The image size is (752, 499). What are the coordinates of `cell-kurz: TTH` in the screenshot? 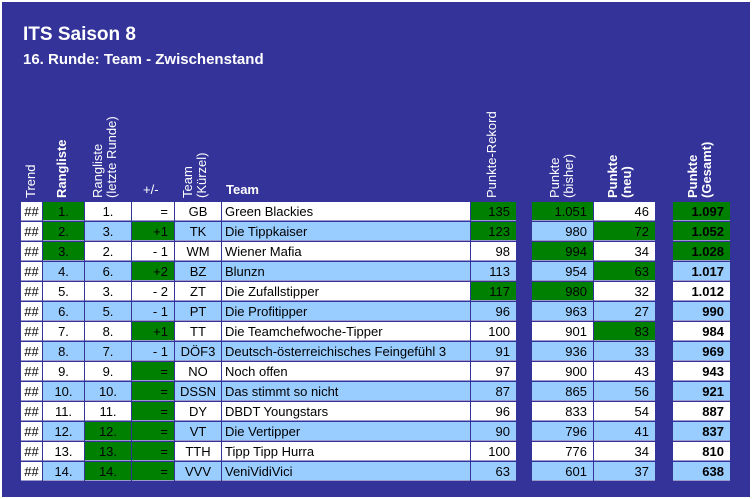 It's located at (198, 451).